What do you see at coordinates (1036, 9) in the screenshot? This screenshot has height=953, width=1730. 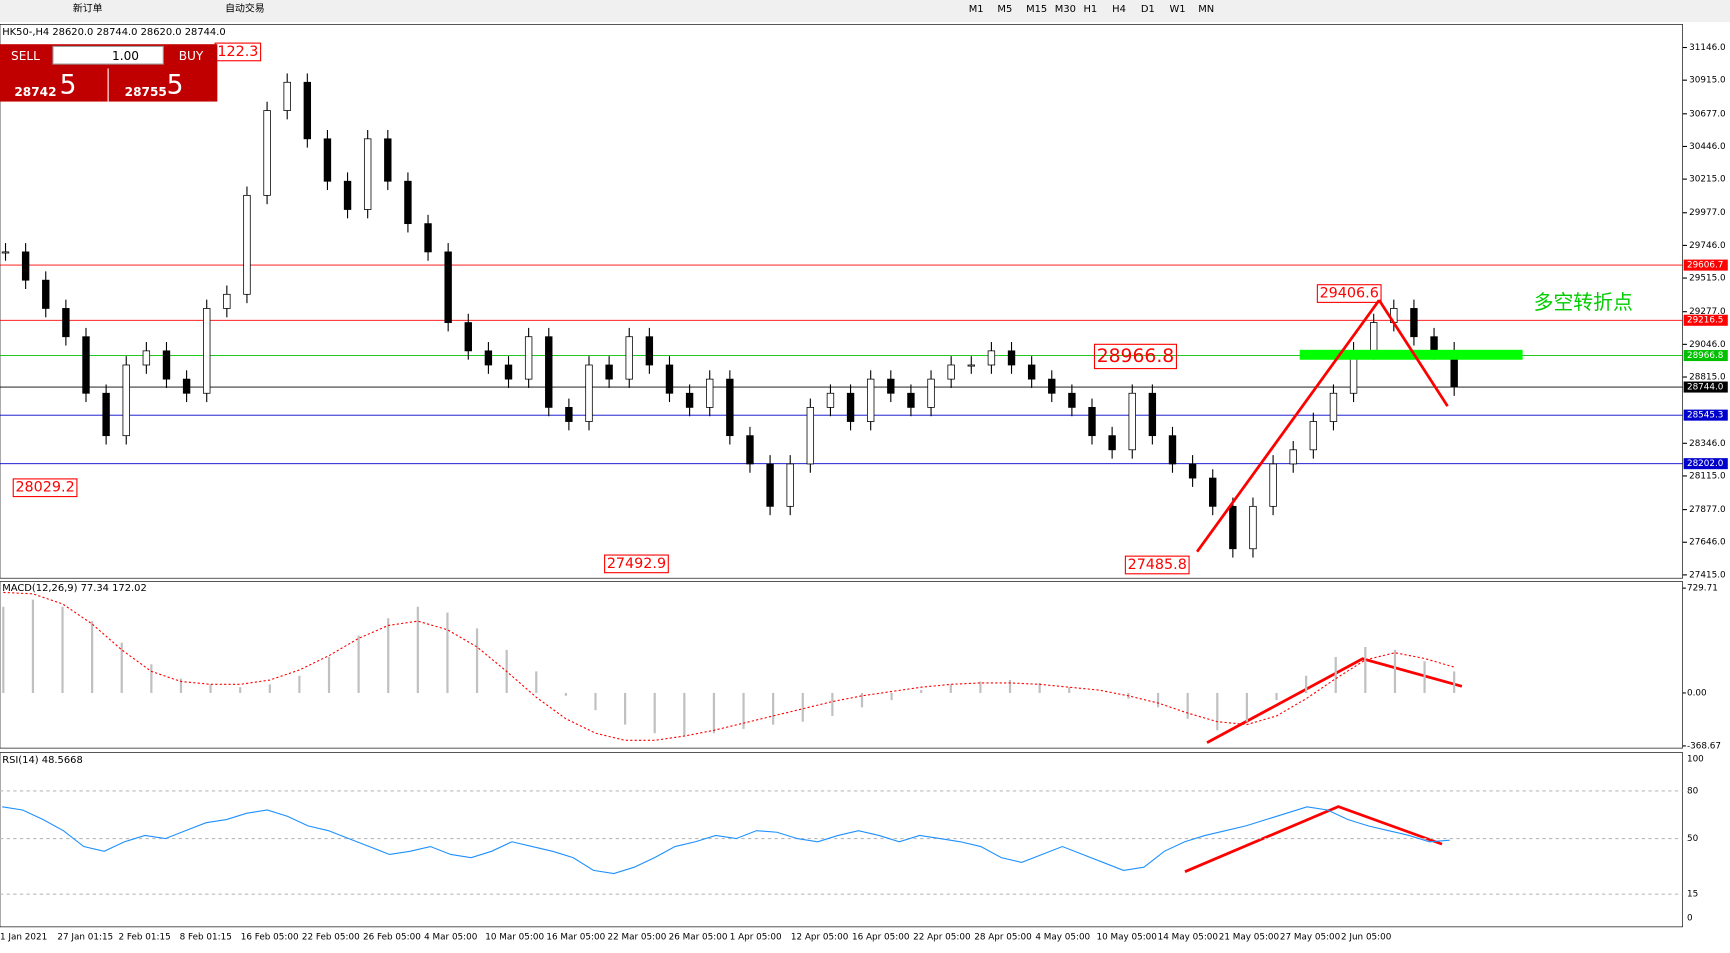 I see `timeframe-button: M15` at bounding box center [1036, 9].